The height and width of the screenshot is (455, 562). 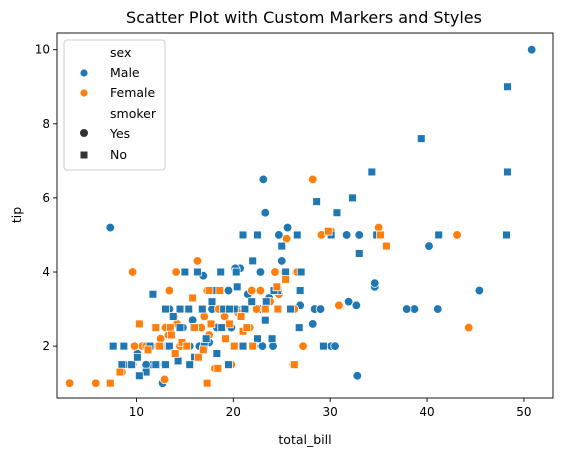 I want to click on y-tick-label: 2, so click(x=46, y=346).